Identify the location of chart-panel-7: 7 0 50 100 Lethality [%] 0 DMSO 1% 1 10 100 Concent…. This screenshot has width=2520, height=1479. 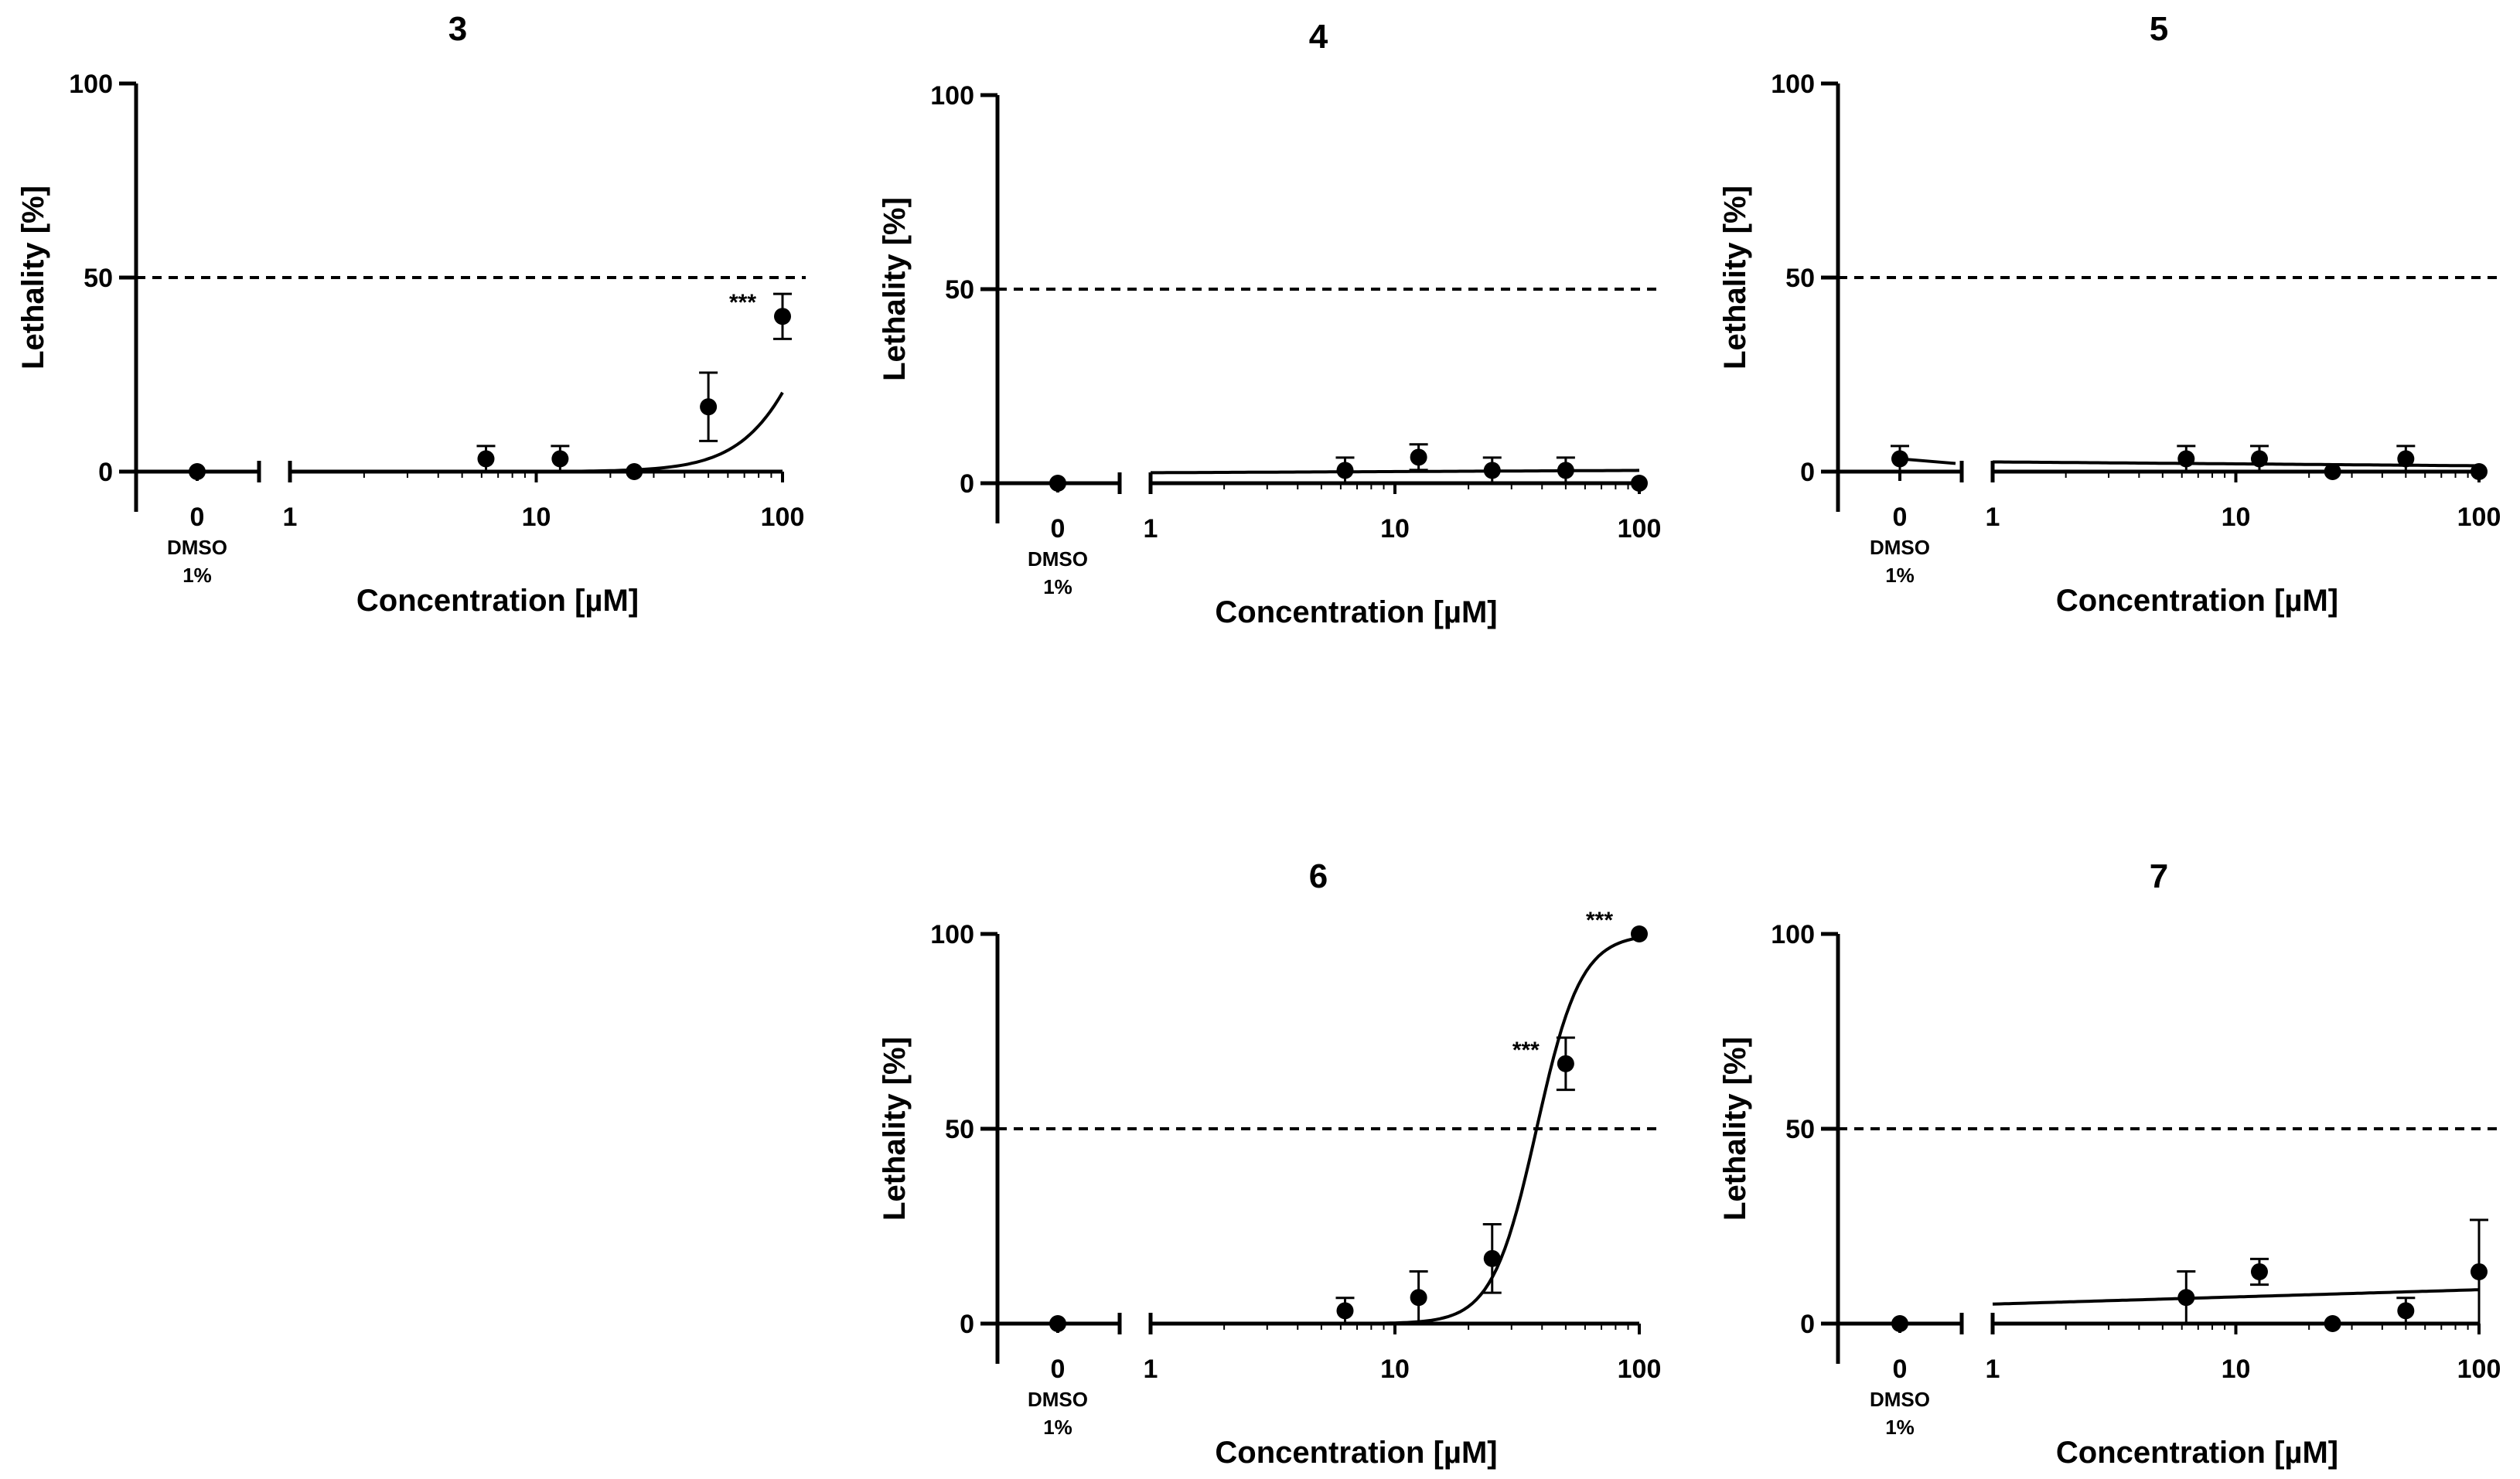
(2110, 1163).